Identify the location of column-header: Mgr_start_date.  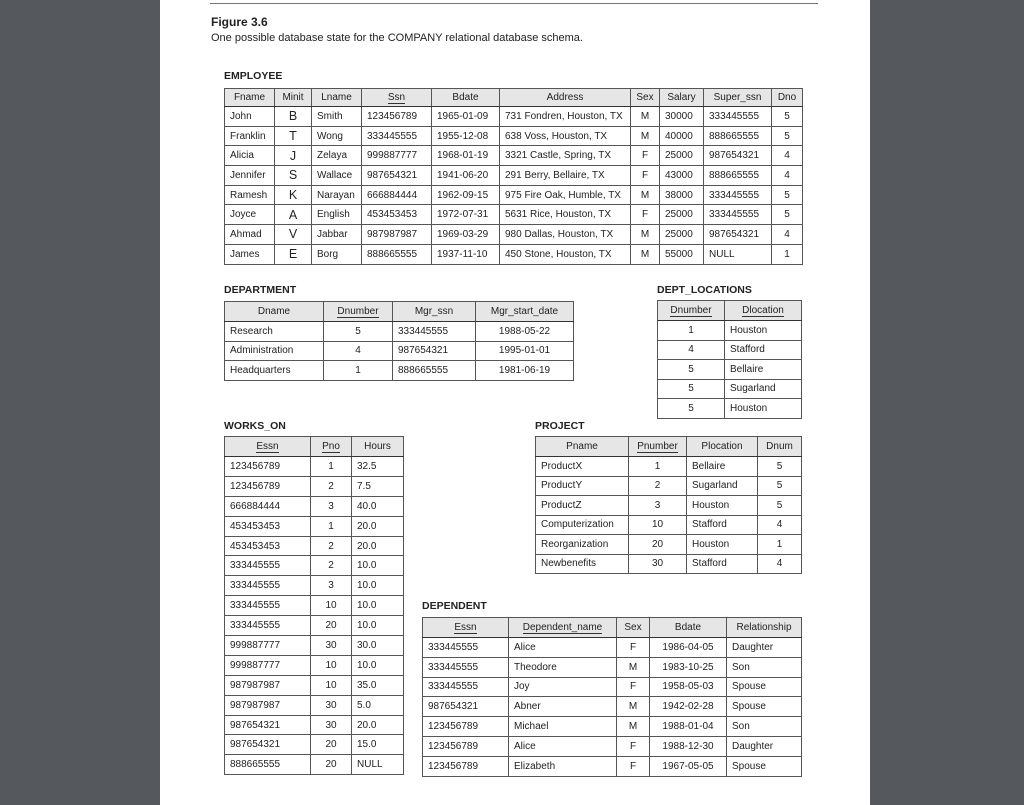
(524, 311).